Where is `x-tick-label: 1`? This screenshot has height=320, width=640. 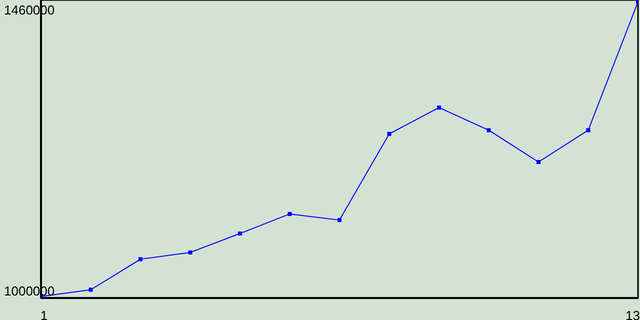 x-tick-label: 1 is located at coordinates (44, 314).